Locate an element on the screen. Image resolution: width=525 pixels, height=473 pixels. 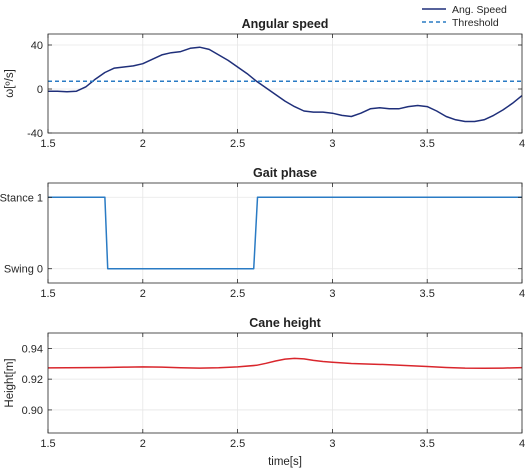
chart1-y-tick-label: 0 is located at coordinates (40, 90).